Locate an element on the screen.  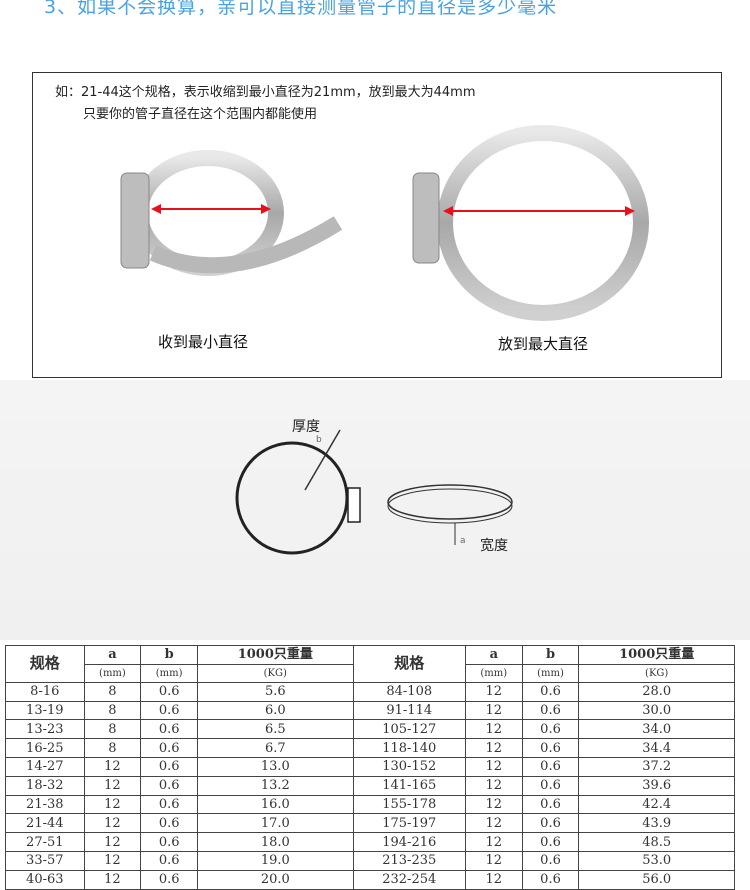
example-note-2: 只要你的管子直径在这个范围内都能使用 is located at coordinates (200, 114).